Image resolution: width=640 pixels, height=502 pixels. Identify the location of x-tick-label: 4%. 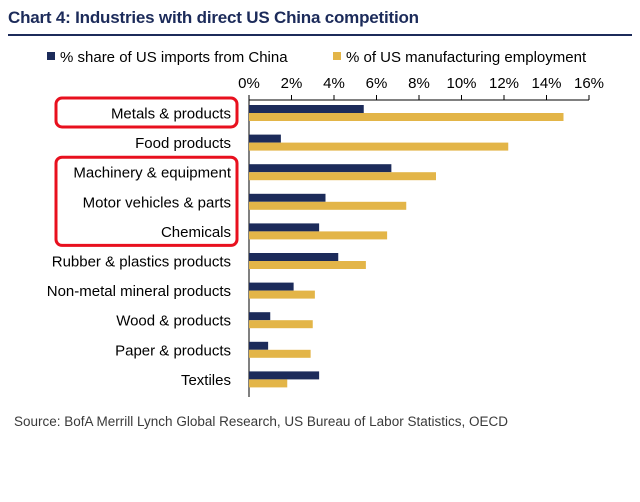
(334, 83).